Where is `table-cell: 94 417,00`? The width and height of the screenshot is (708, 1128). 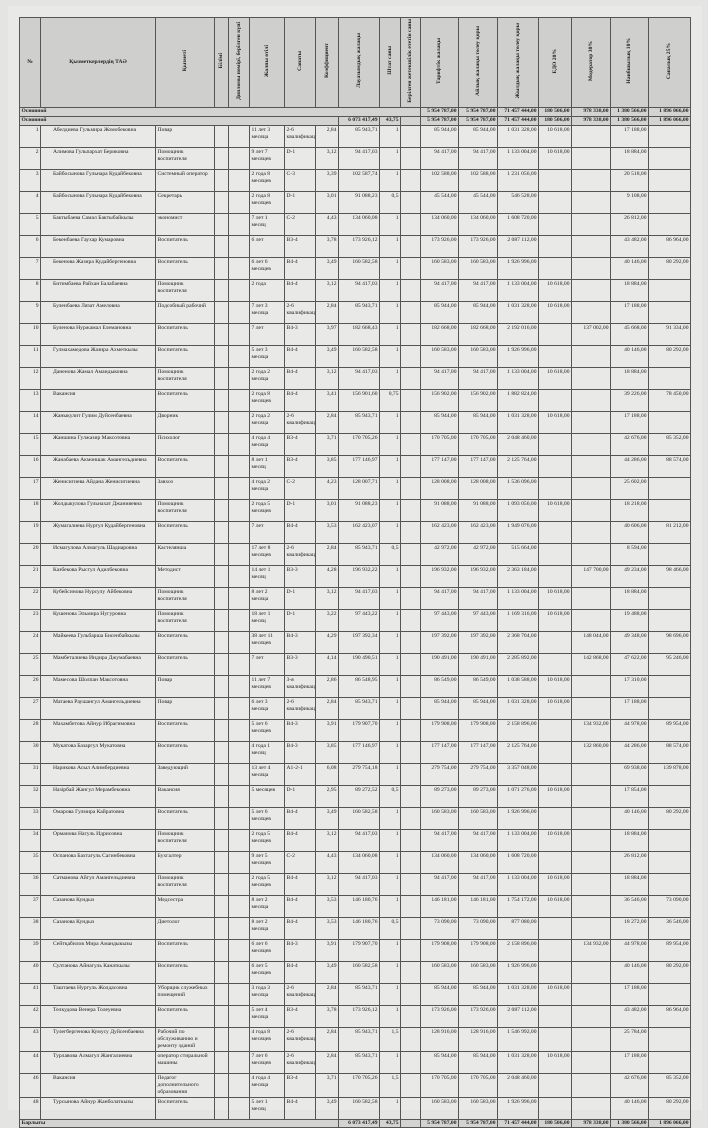
table-cell: 94 417,00 is located at coordinates (478, 290).